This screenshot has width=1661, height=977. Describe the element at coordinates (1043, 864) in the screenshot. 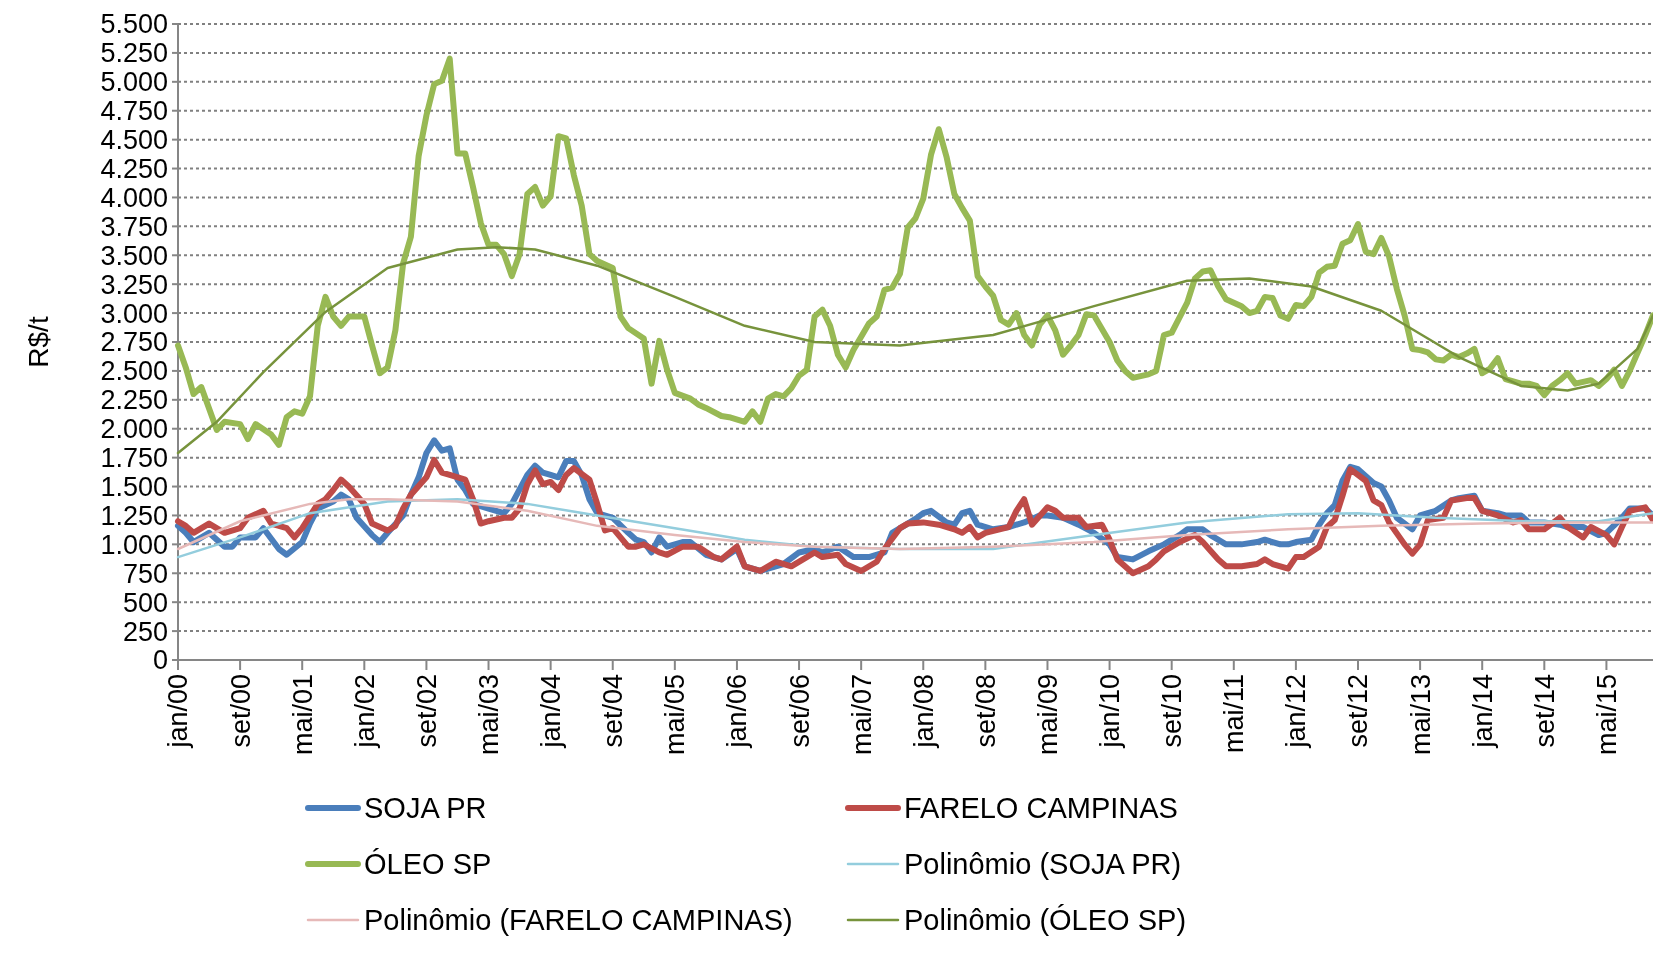

I see `legend-label: Polinômio (SOJA PR)` at that location.